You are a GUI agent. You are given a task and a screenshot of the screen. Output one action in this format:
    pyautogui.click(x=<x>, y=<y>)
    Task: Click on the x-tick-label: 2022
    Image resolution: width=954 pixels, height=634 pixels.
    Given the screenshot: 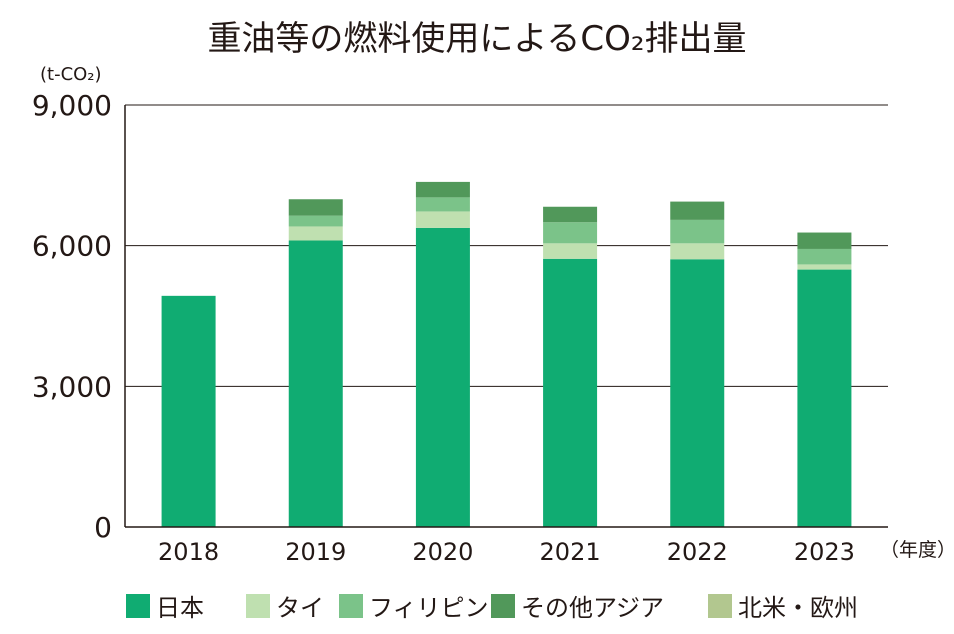 What is the action you would take?
    pyautogui.click(x=697, y=552)
    